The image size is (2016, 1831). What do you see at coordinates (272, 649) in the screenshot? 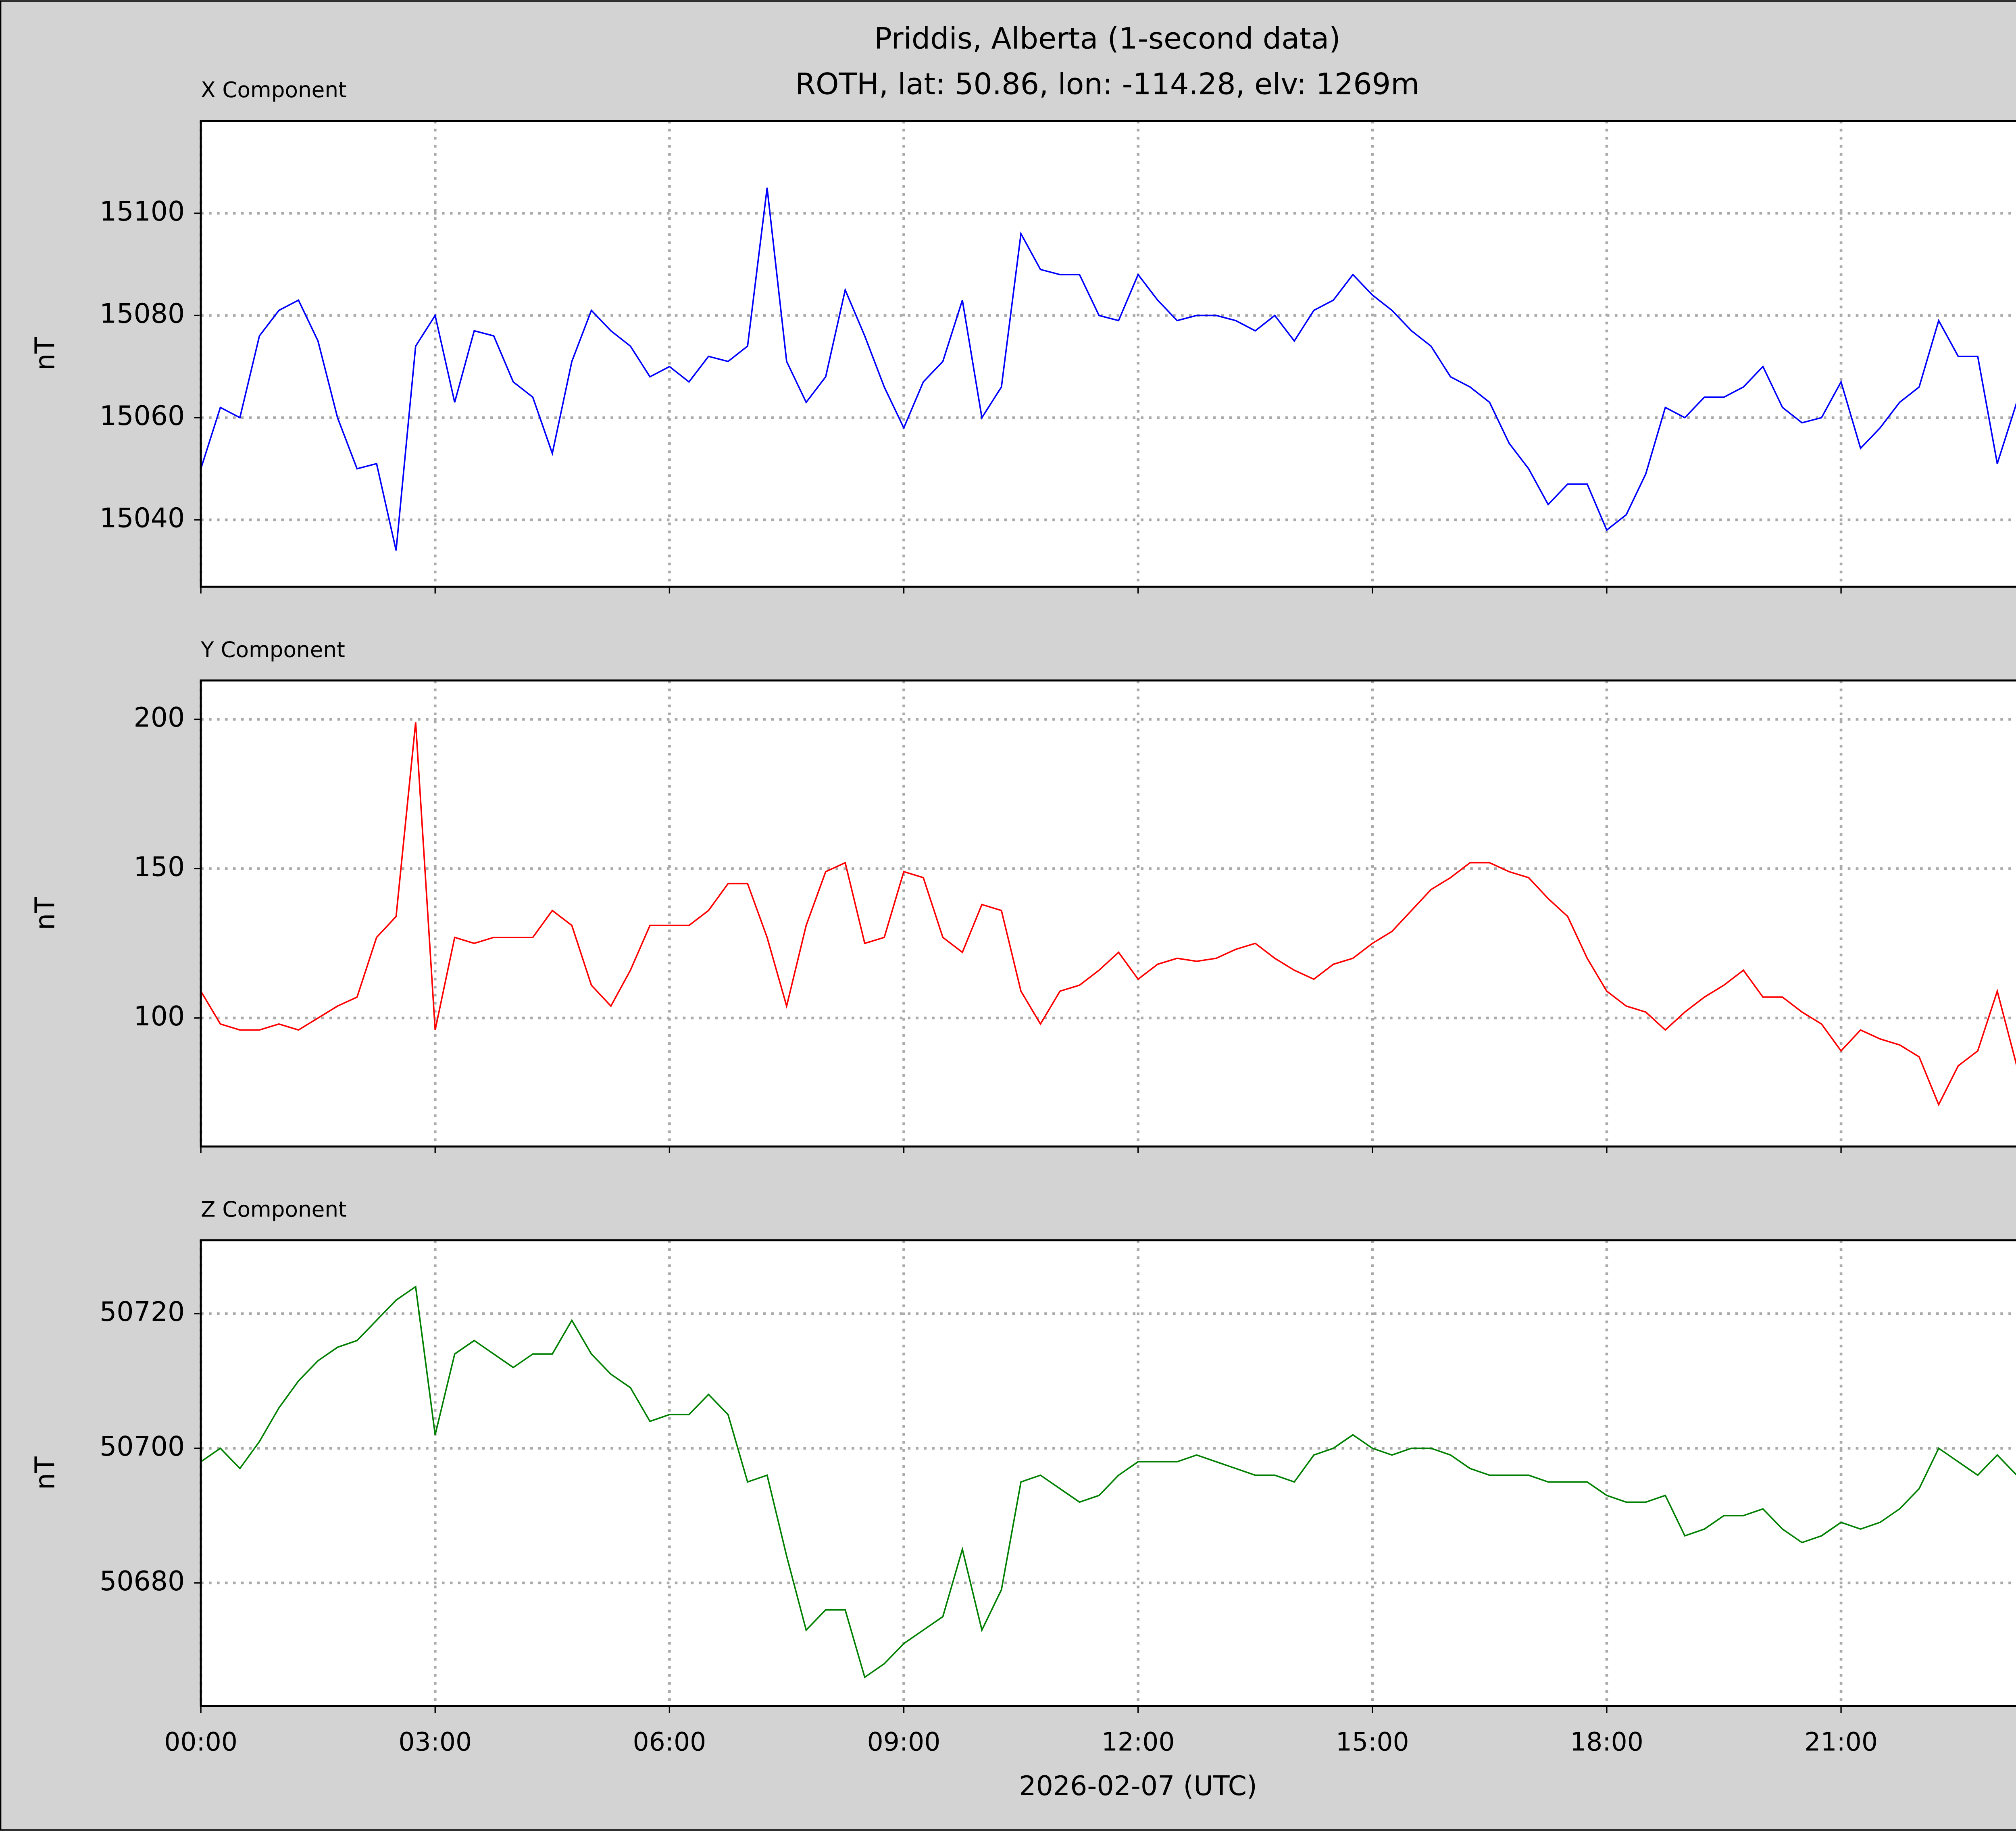
I see `subplot-title: Y Component` at bounding box center [272, 649].